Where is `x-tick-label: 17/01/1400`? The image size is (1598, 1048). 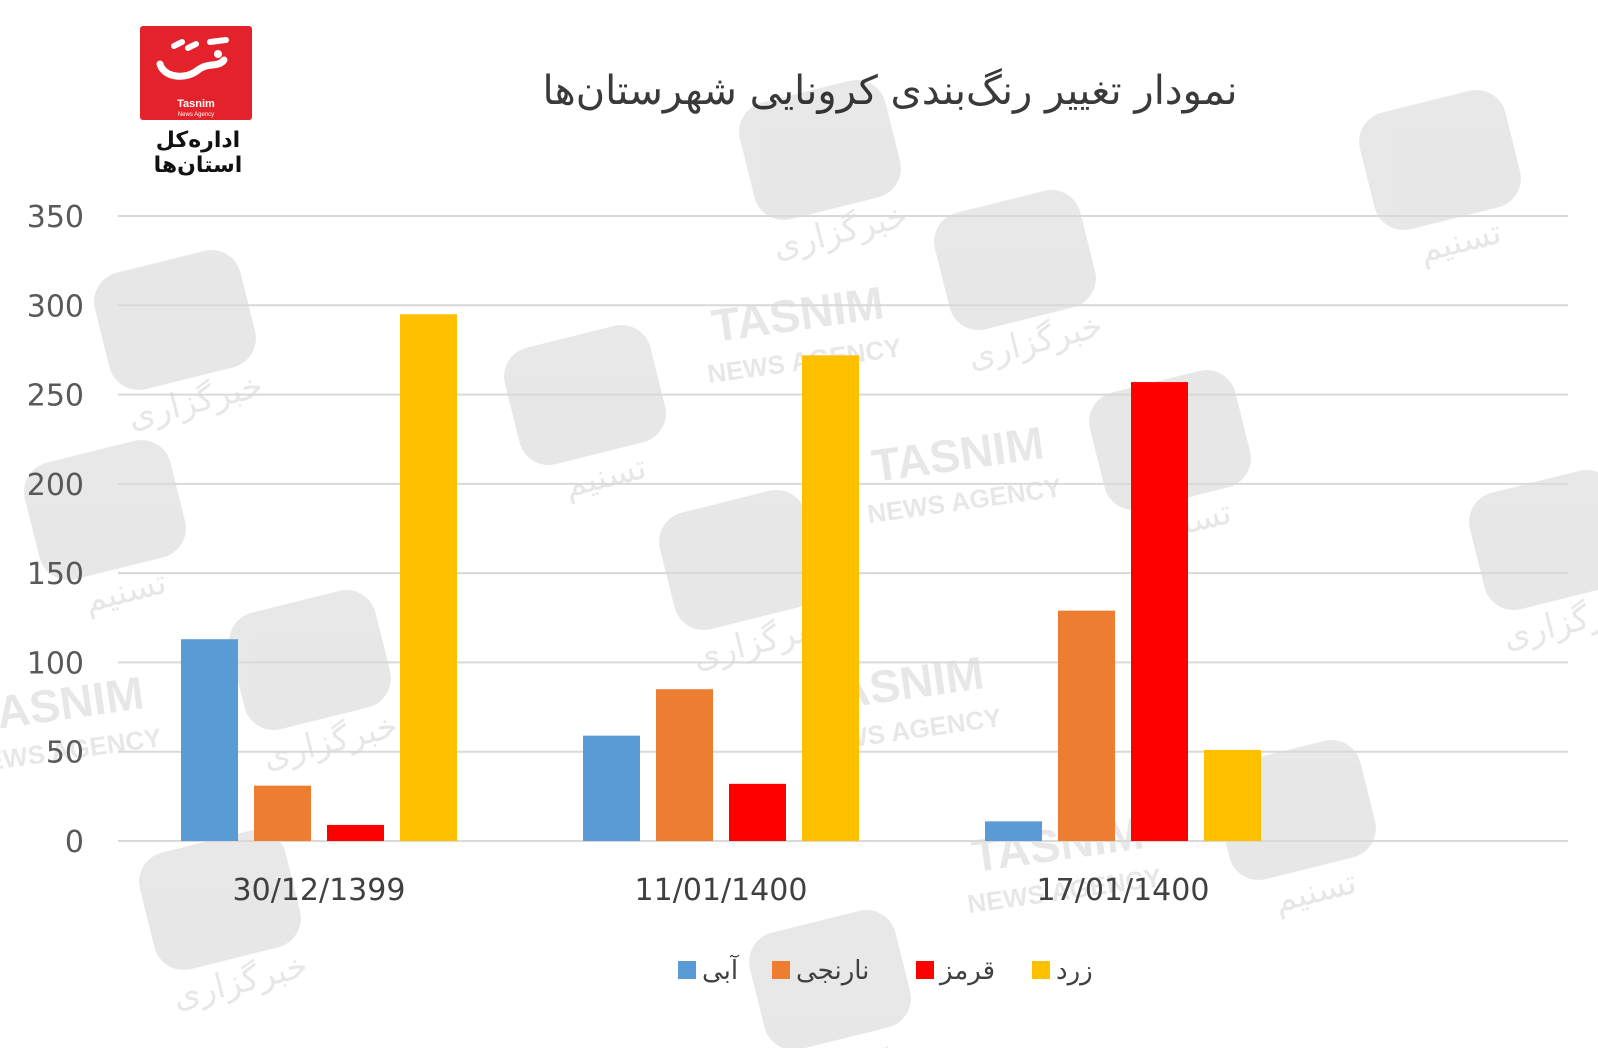
x-tick-label: 17/01/1400 is located at coordinates (1123, 890).